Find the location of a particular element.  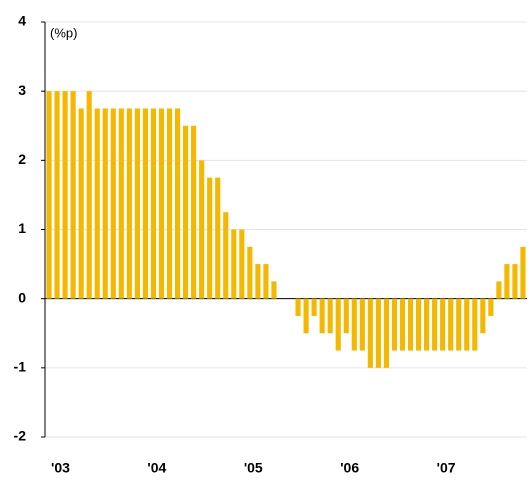

y-tick-label: -2 is located at coordinates (20, 436).